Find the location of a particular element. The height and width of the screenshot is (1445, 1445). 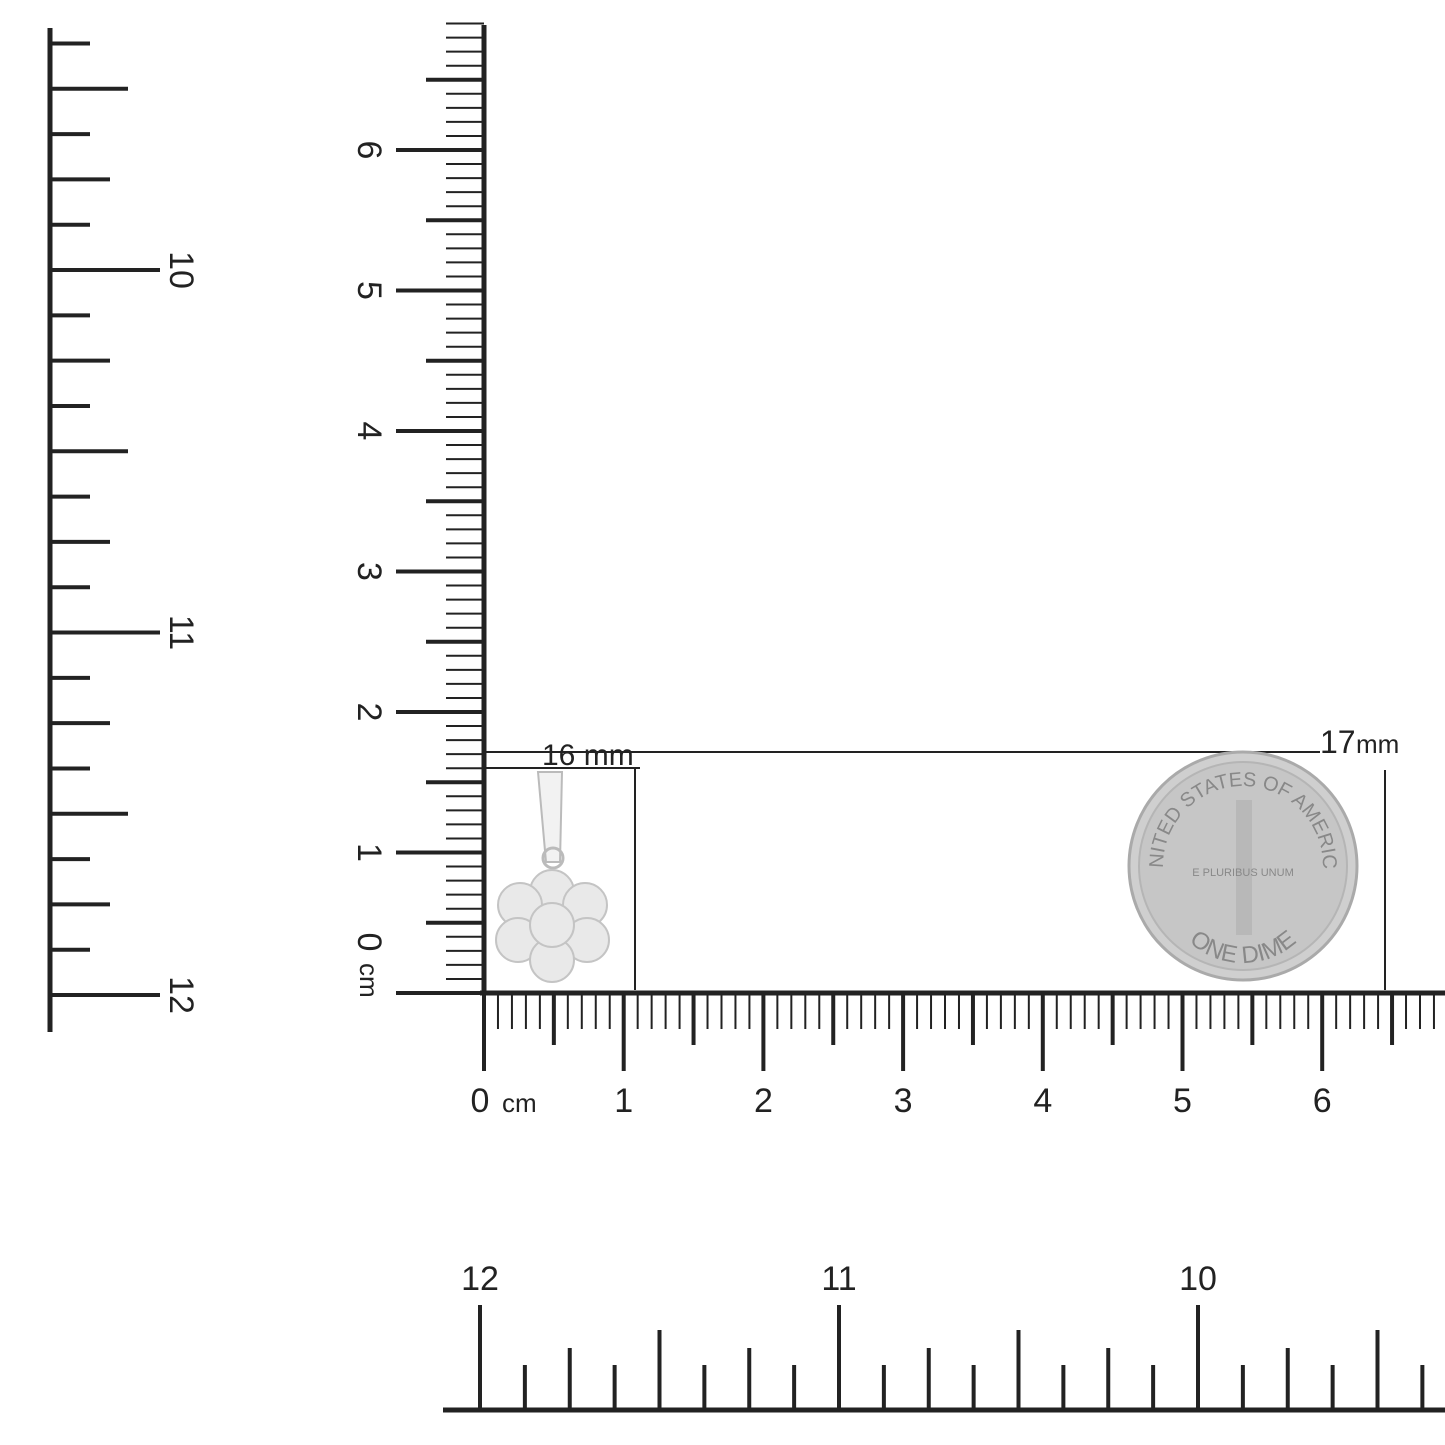

inch-ruler-left: 10 11 12 is located at coordinates (123, 530).